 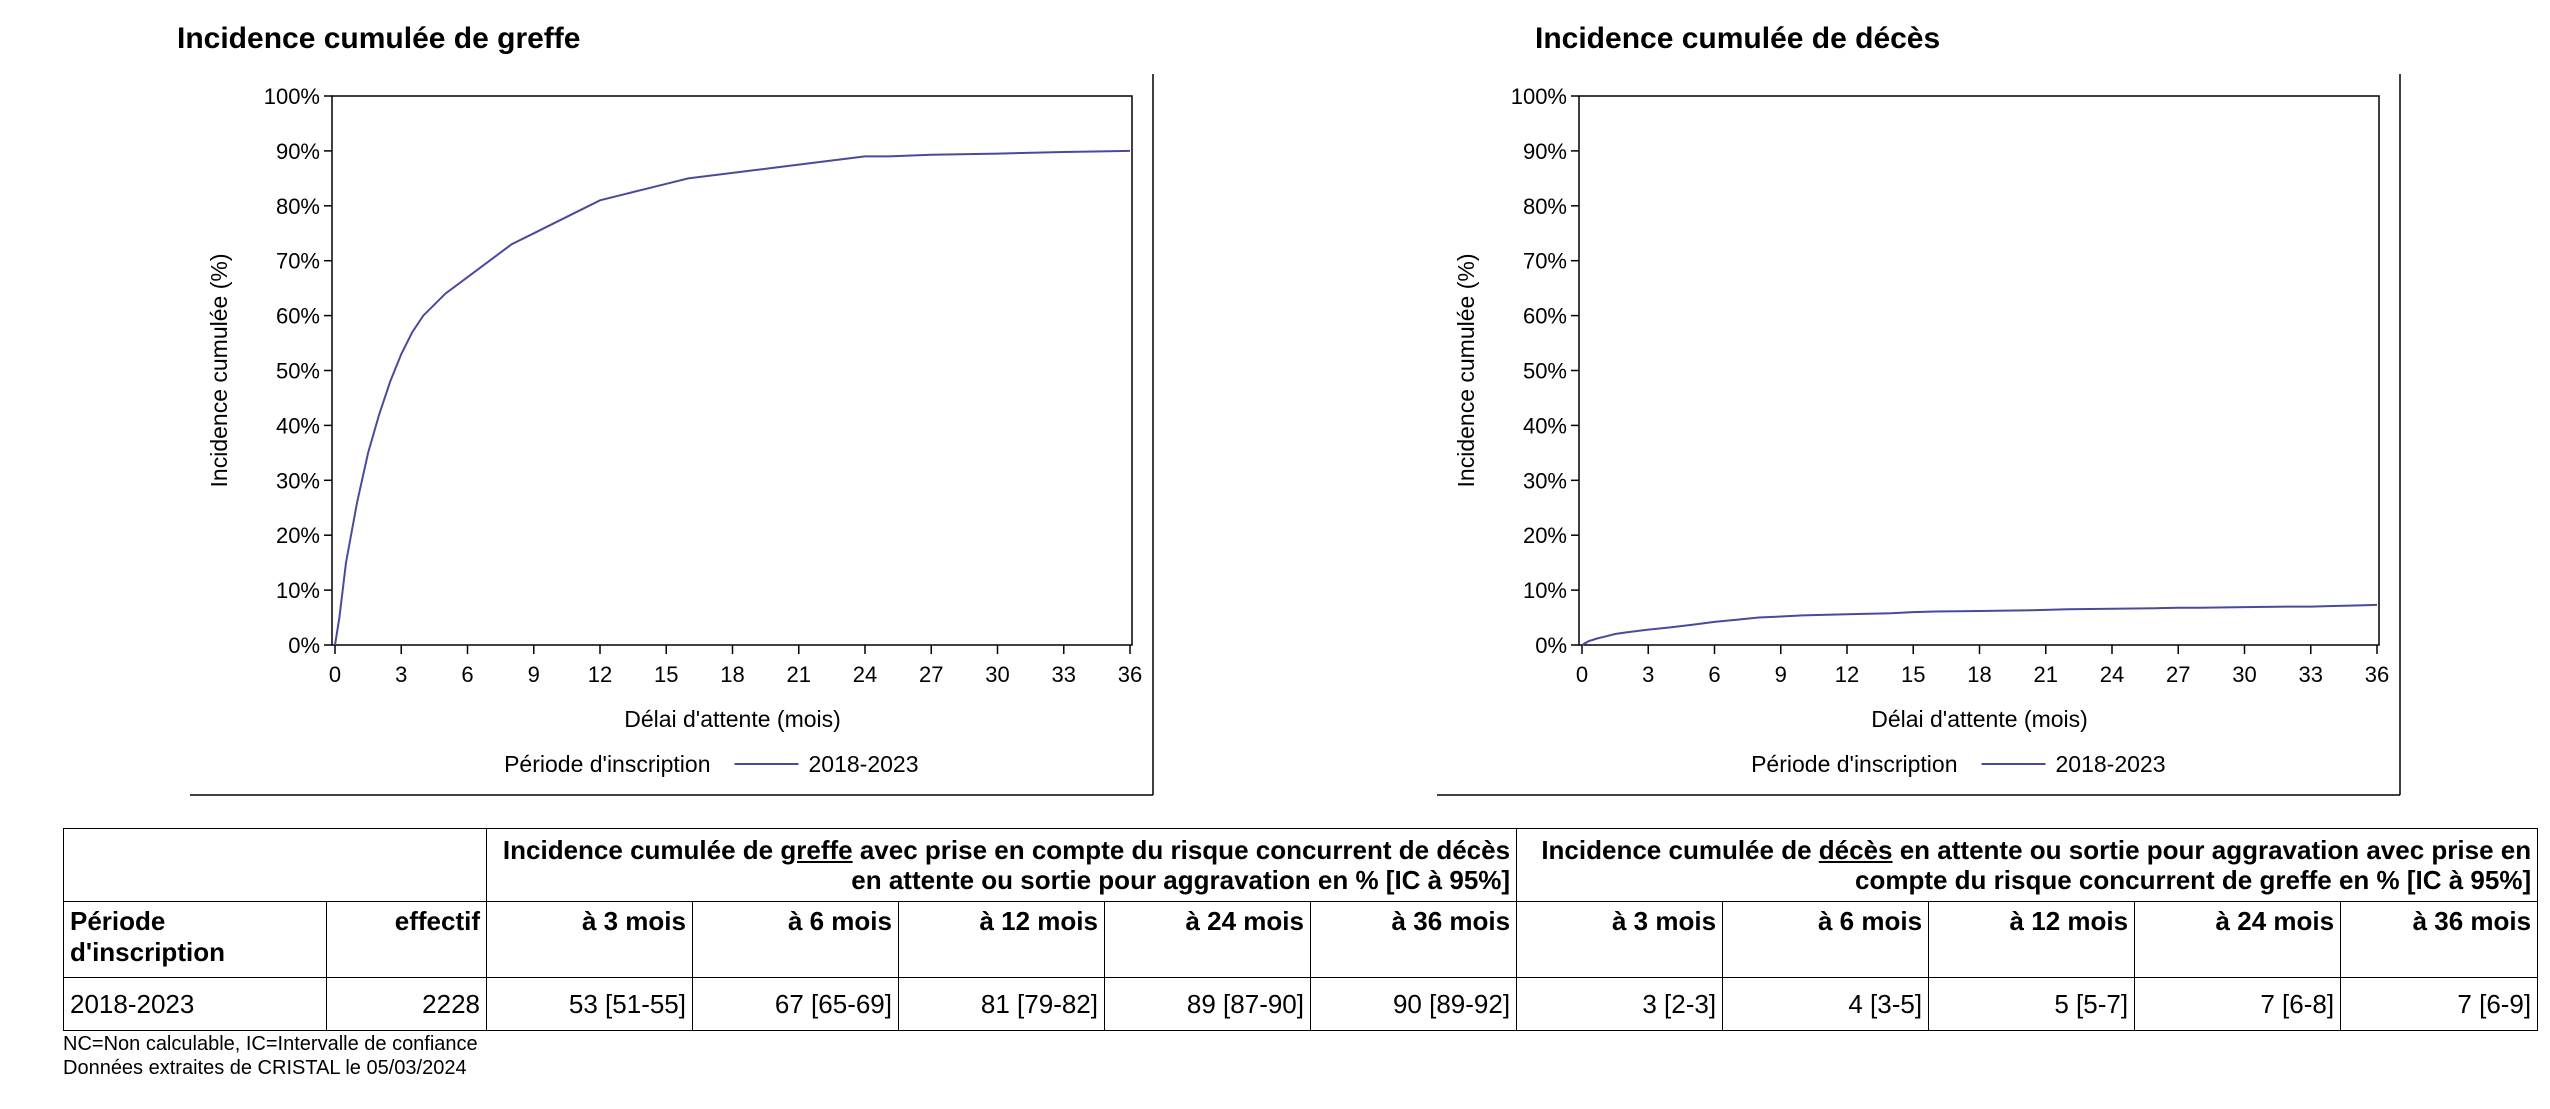 What do you see at coordinates (2238, 1004) in the screenshot?
I see `cell-deces-24: 7 [6-8]` at bounding box center [2238, 1004].